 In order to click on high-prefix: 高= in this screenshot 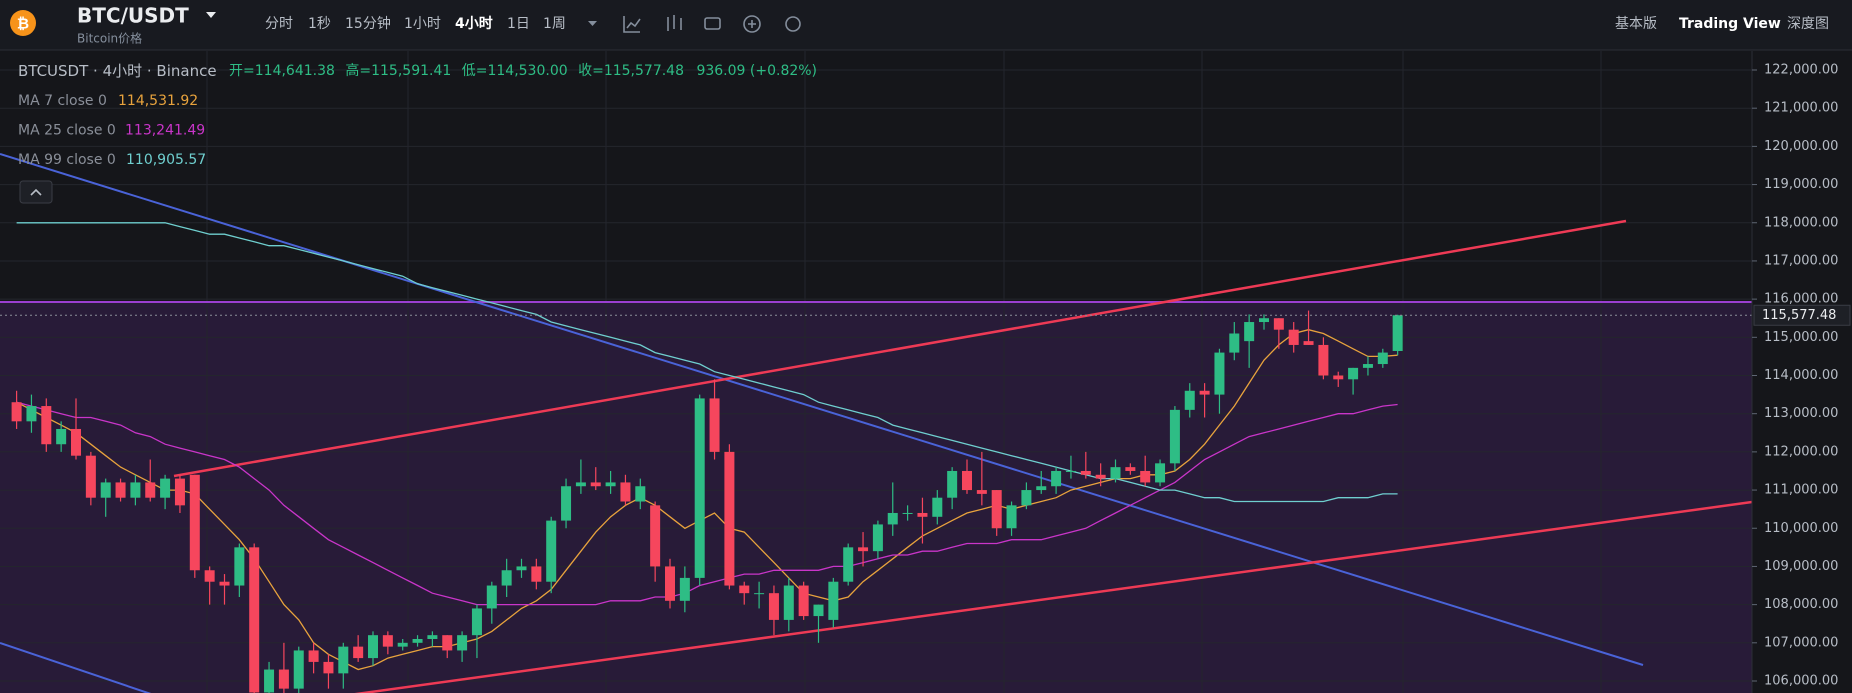, I will do `click(358, 70)`.